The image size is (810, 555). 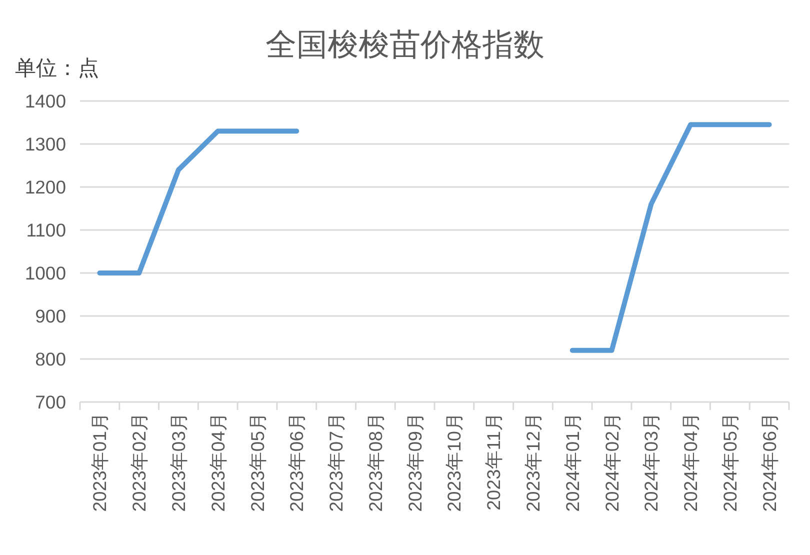 I want to click on xtick: 2023年05月, so click(x=257, y=462).